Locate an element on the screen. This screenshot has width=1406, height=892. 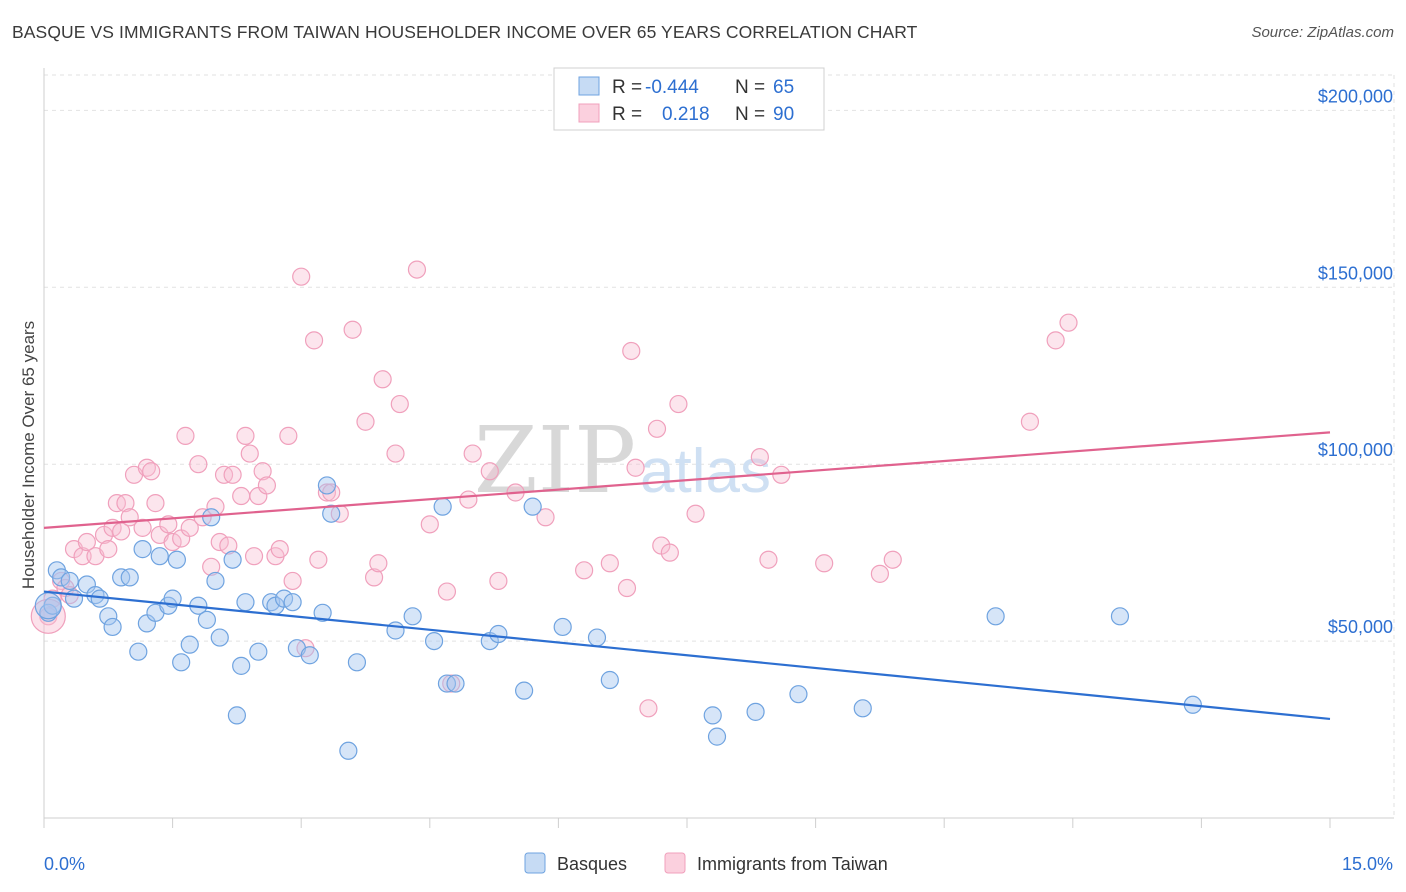
bottom-legend: Basques Immigrants from Taiwan is located at coordinates (706, 863).